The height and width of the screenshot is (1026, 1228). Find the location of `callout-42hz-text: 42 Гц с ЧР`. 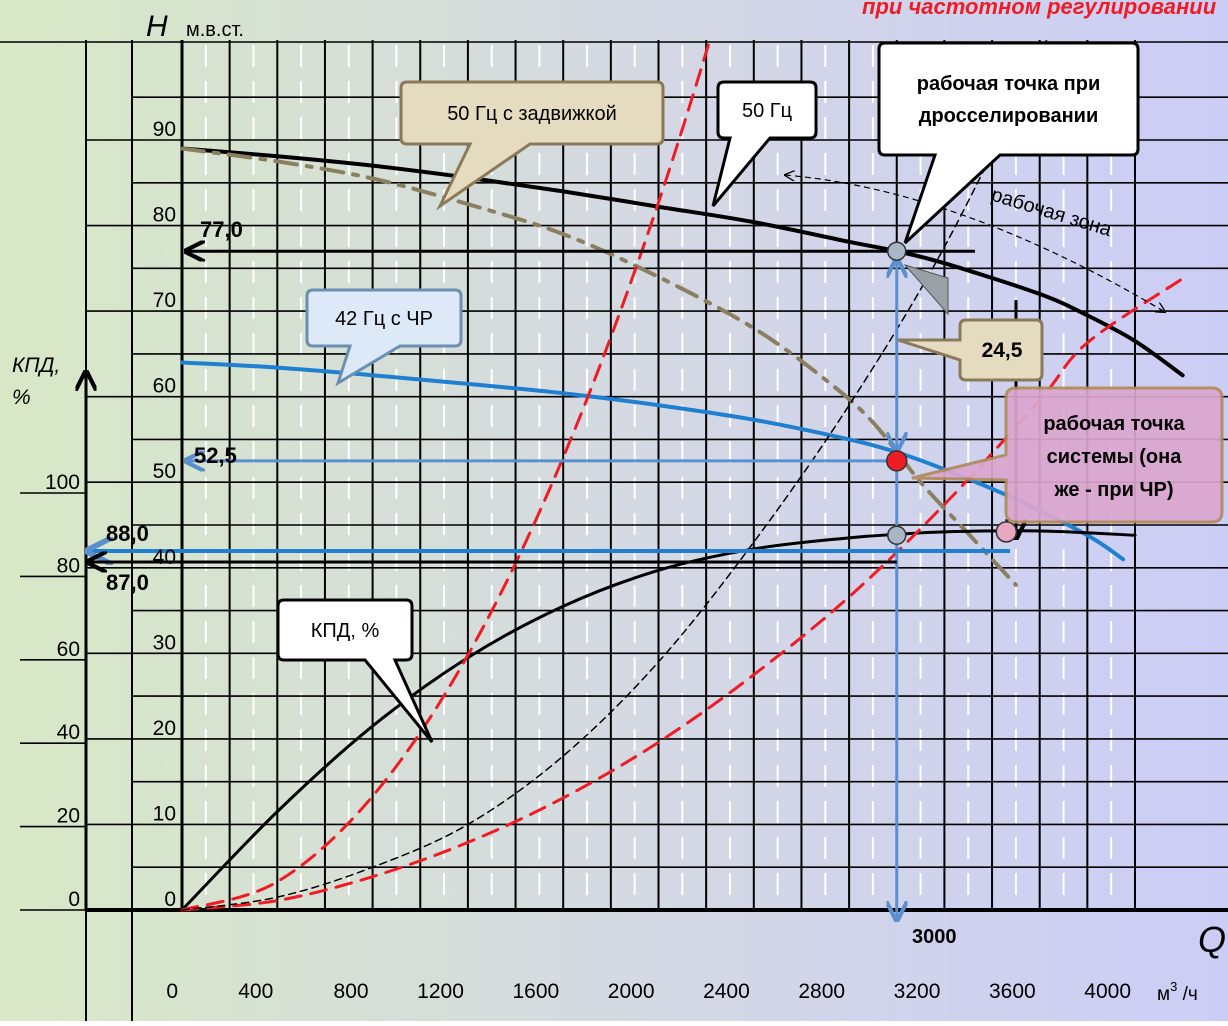

callout-42hz-text: 42 Гц с ЧР is located at coordinates (384, 319).